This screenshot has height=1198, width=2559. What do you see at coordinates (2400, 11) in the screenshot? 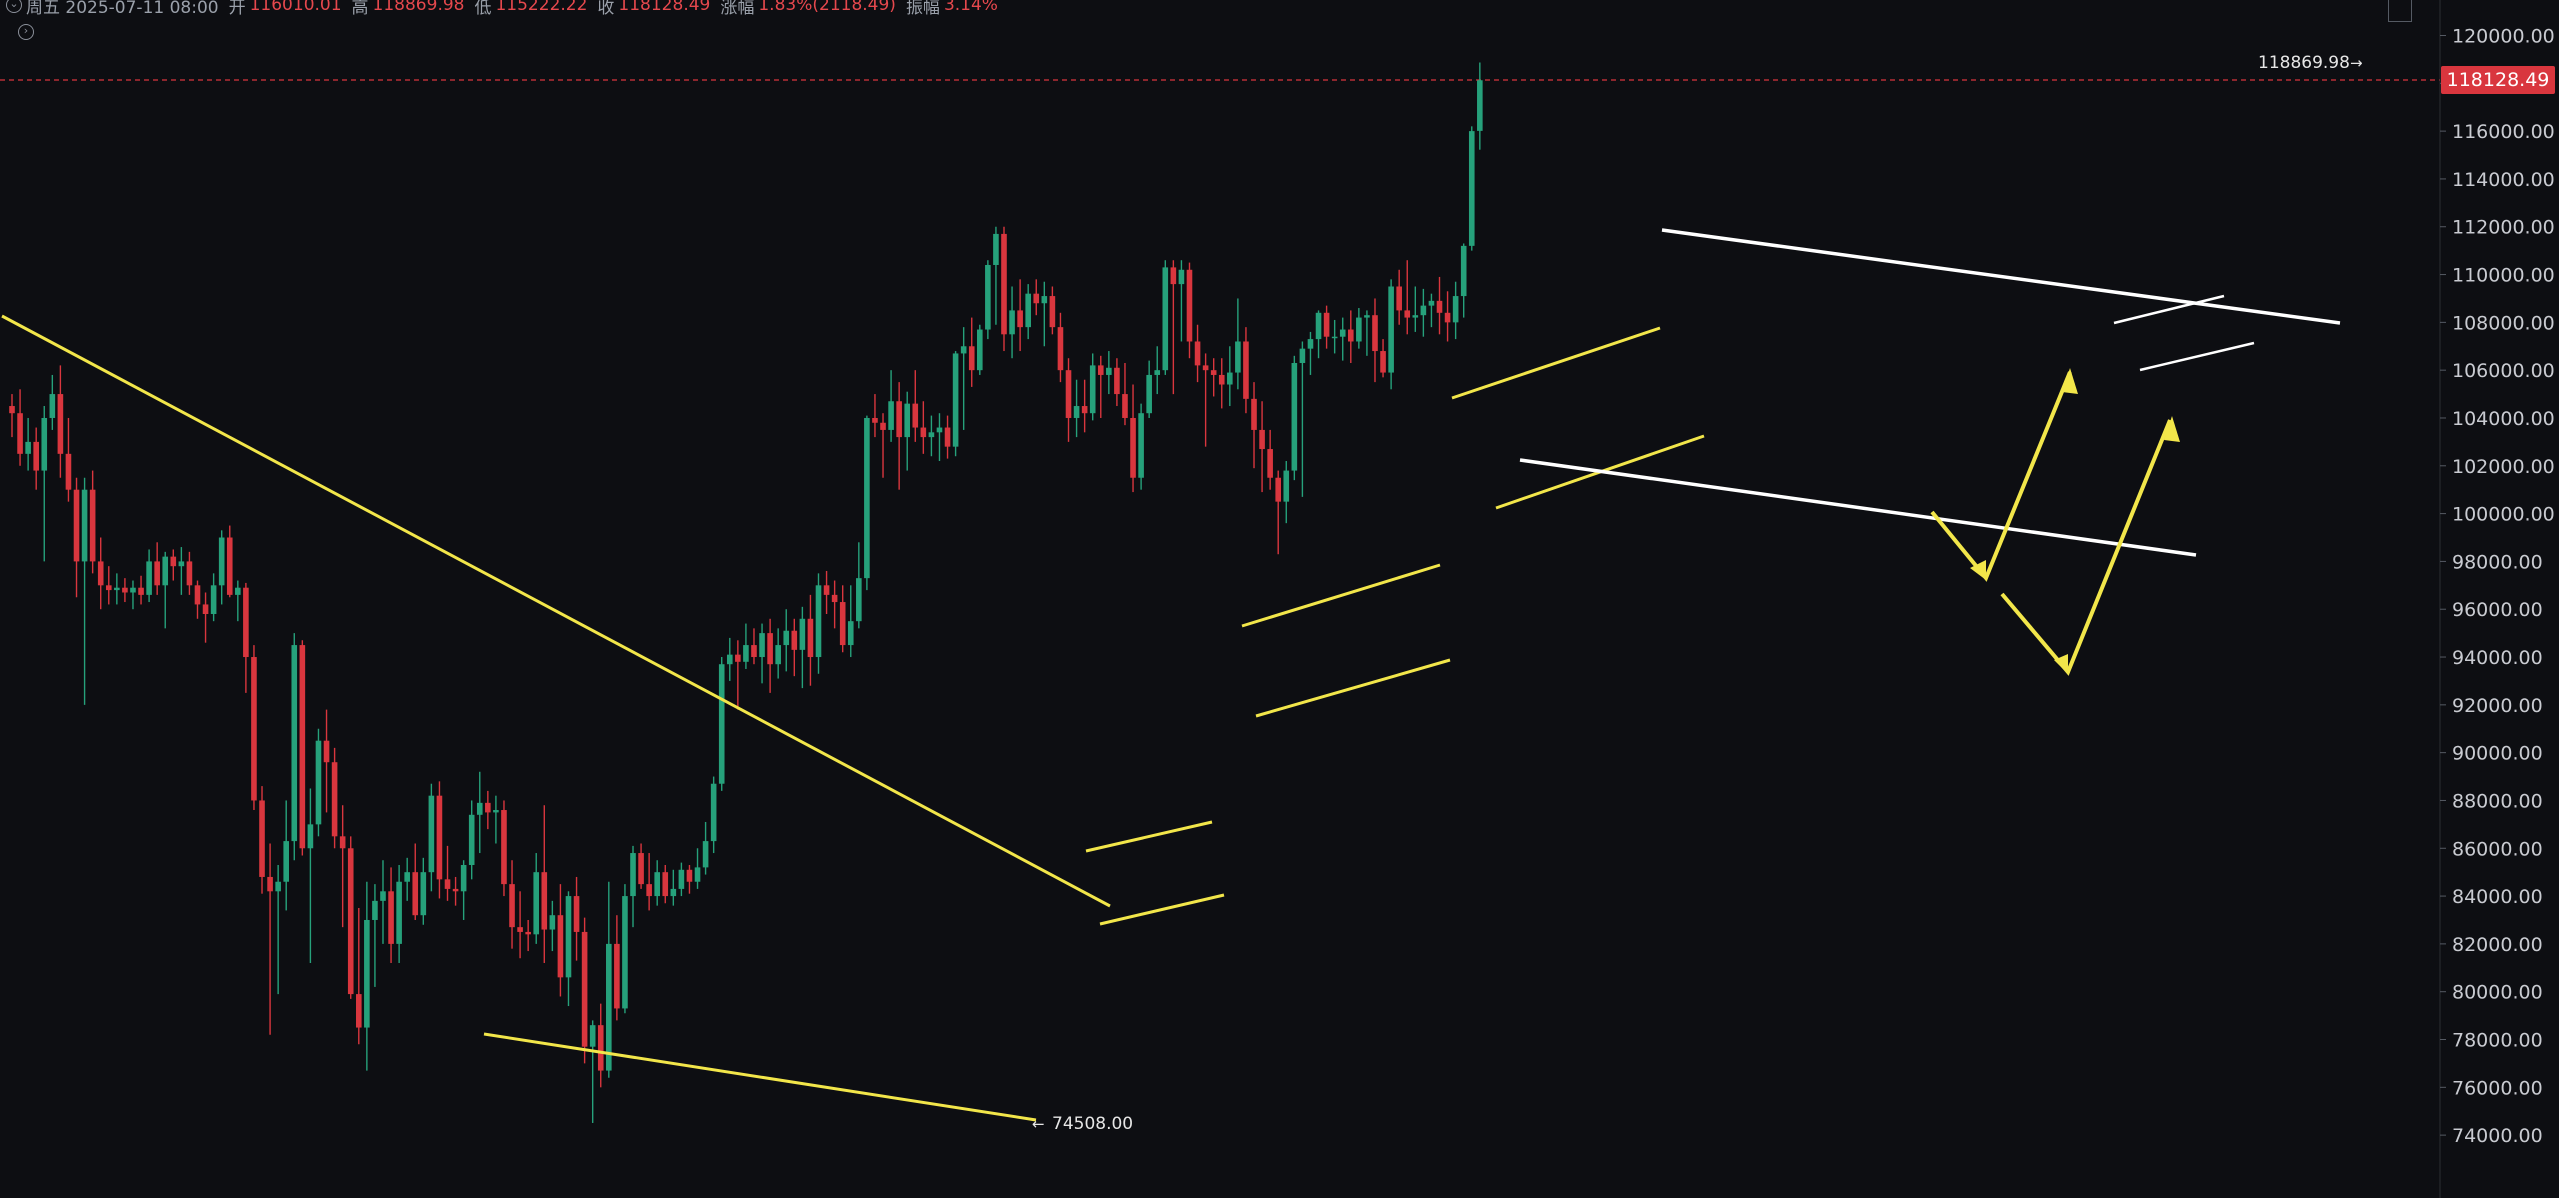
I see `fullscreen-icon` at bounding box center [2400, 11].